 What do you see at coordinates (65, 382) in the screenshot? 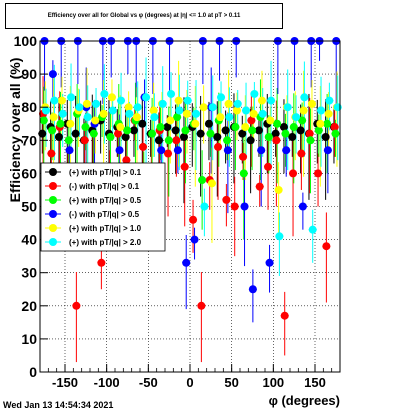
I see `x-tick-label: -150` at bounding box center [65, 382].